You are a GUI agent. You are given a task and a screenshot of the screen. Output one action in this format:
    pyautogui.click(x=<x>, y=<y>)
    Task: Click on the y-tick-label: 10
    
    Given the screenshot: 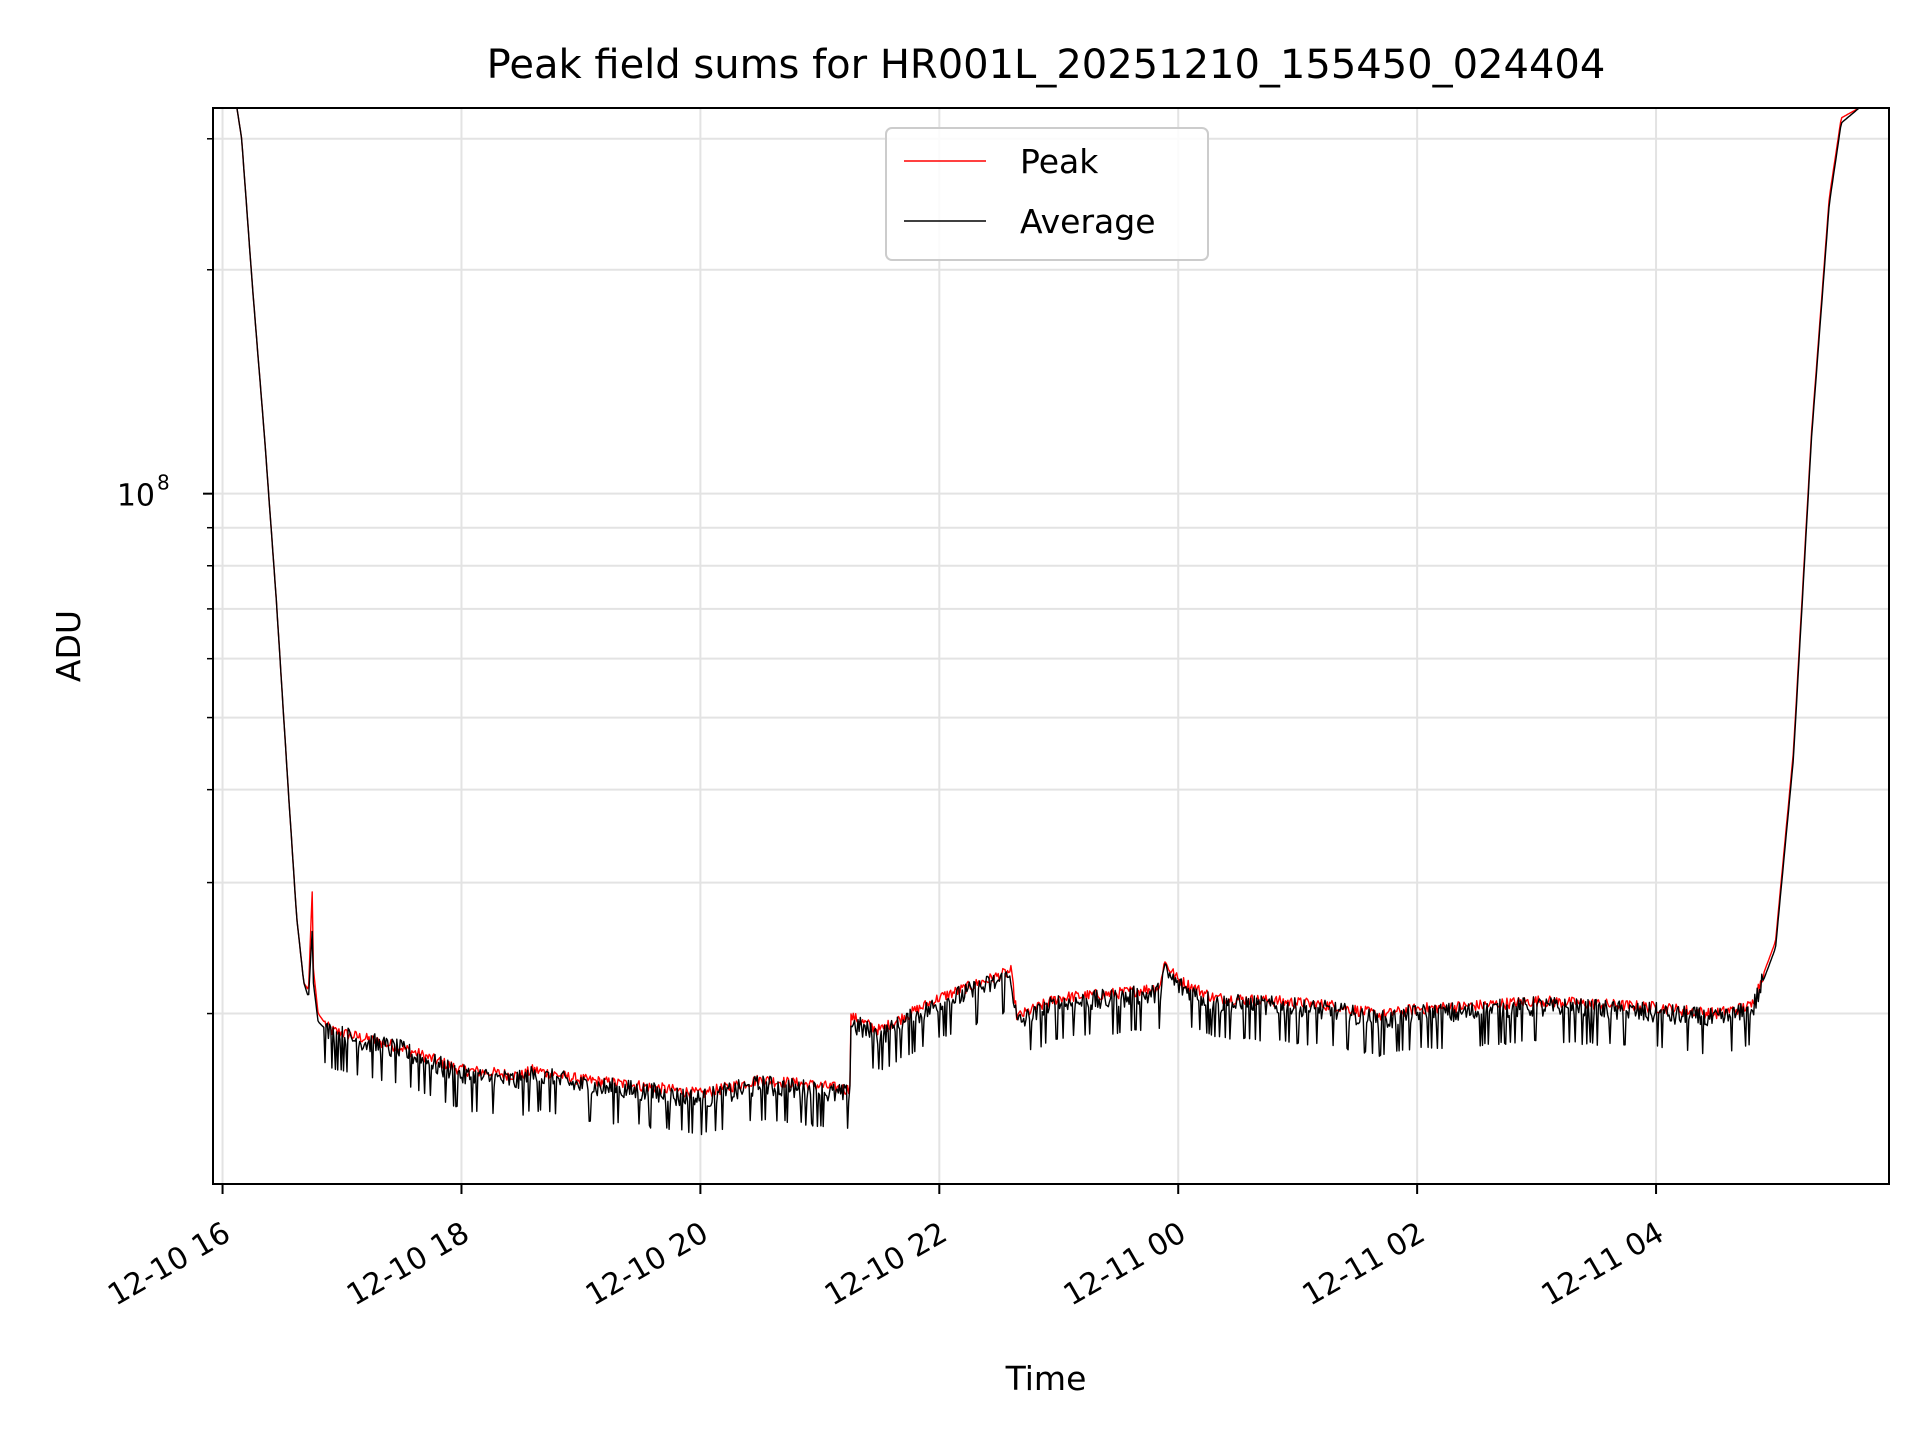 What is the action you would take?
    pyautogui.click(x=136, y=496)
    